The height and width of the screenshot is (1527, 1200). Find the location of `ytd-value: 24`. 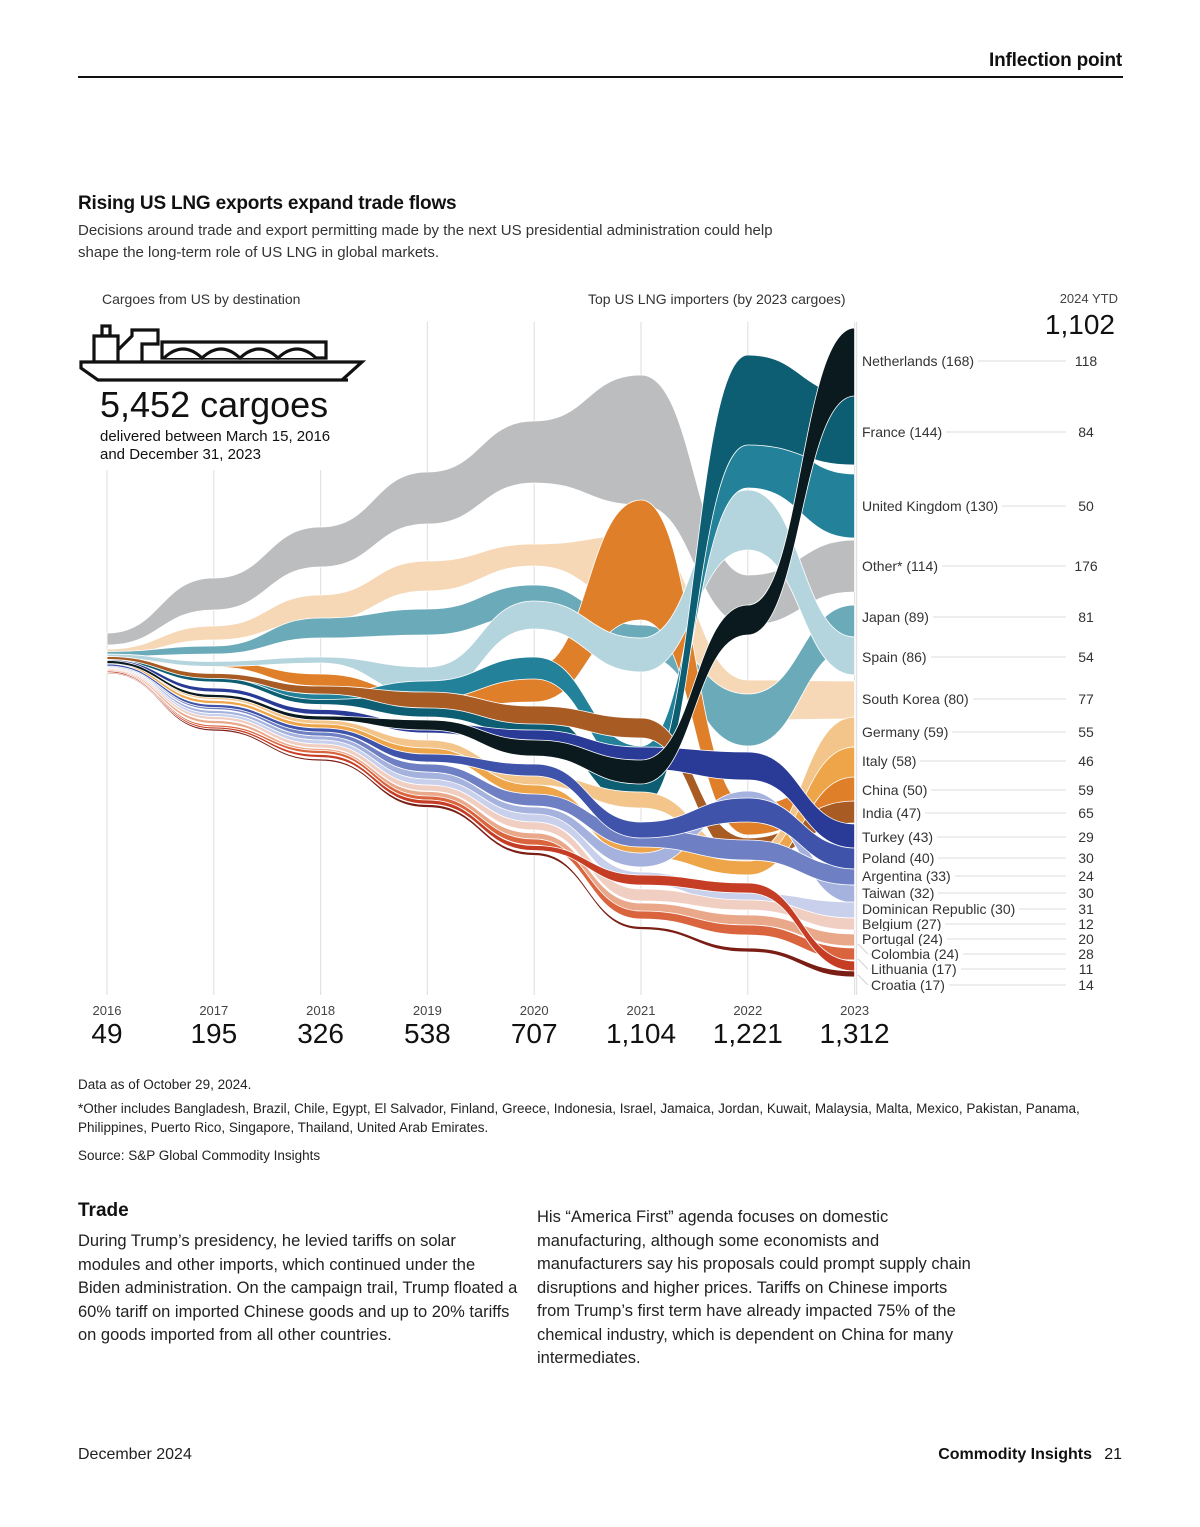

ytd-value: 24 is located at coordinates (1086, 876).